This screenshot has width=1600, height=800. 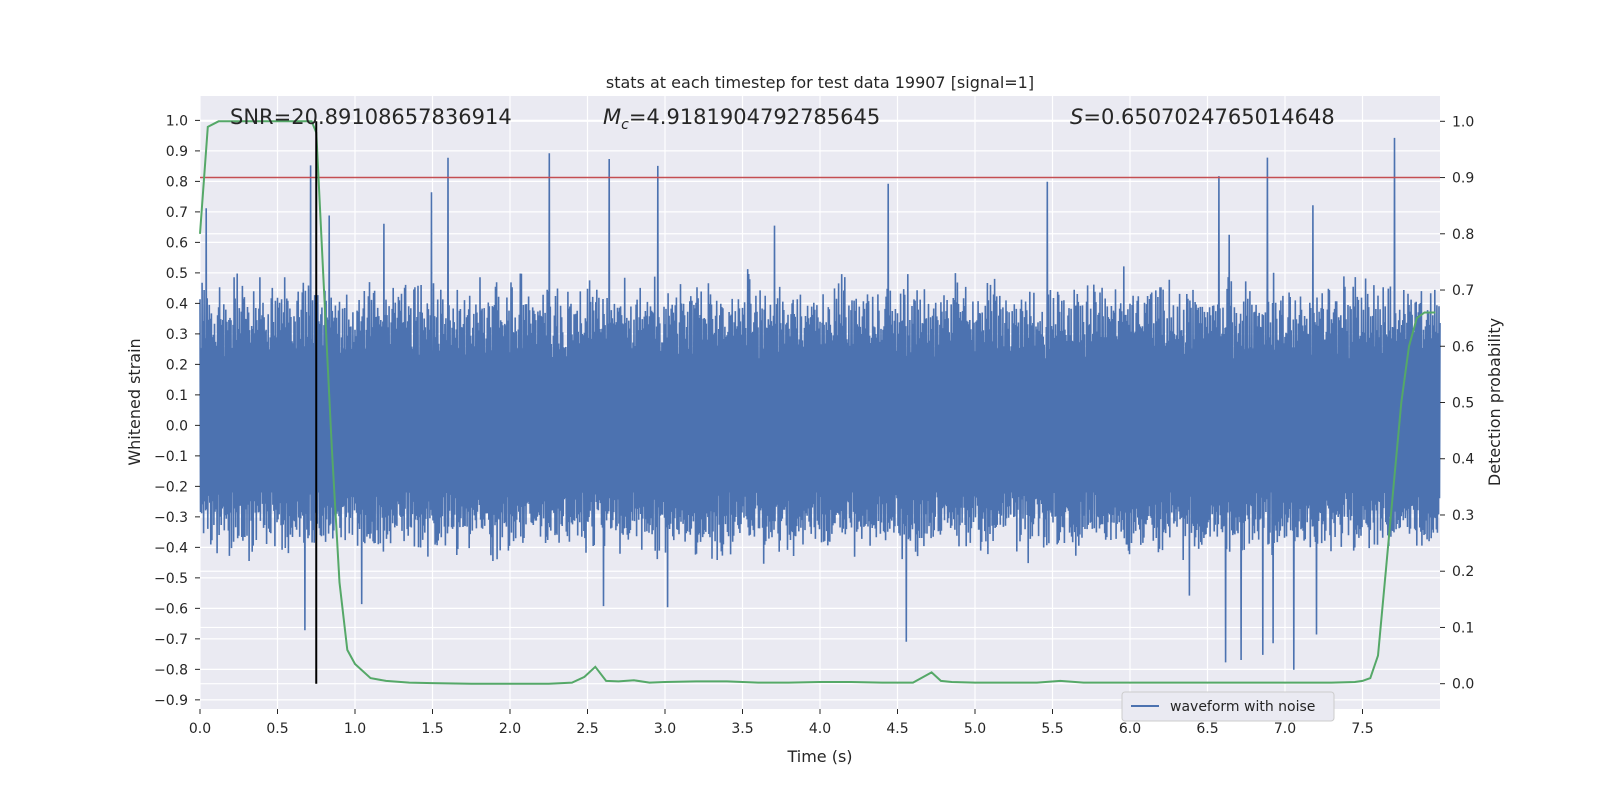 What do you see at coordinates (754, 117) in the screenshot?
I see `chirp-mass-value: =4.9181904792785645` at bounding box center [754, 117].